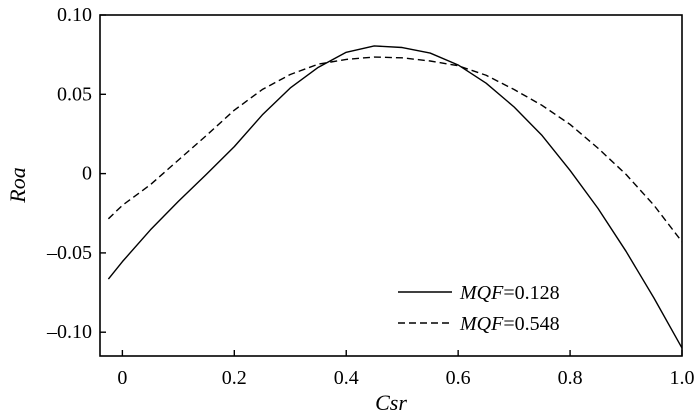  What do you see at coordinates (74, 94) in the screenshot?
I see `y-tick-label-1: 0.05` at bounding box center [74, 94].